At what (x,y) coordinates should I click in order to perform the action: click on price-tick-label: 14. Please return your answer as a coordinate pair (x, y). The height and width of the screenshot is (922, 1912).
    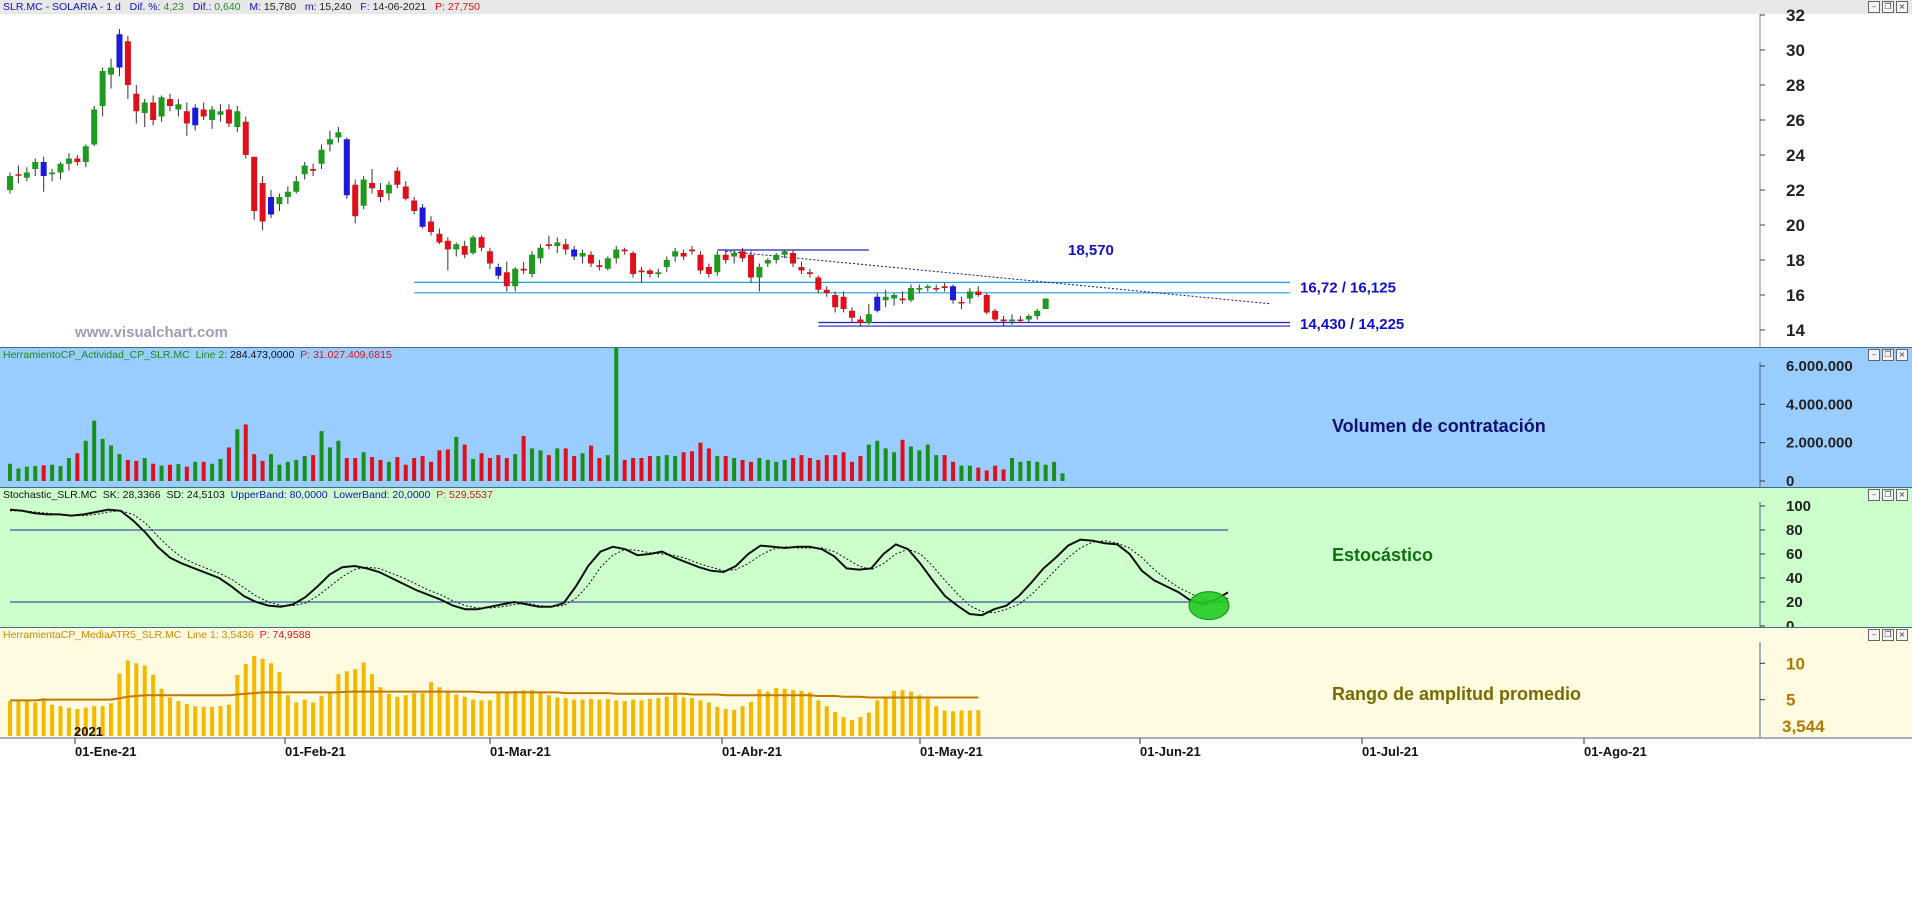
    Looking at the image, I should click on (1795, 330).